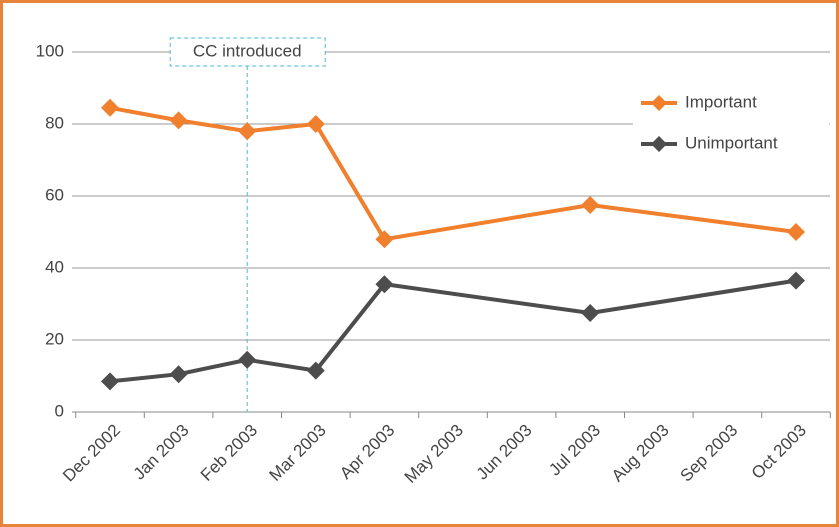 Image resolution: width=839 pixels, height=527 pixels. I want to click on y-tick-label: 80, so click(54, 122).